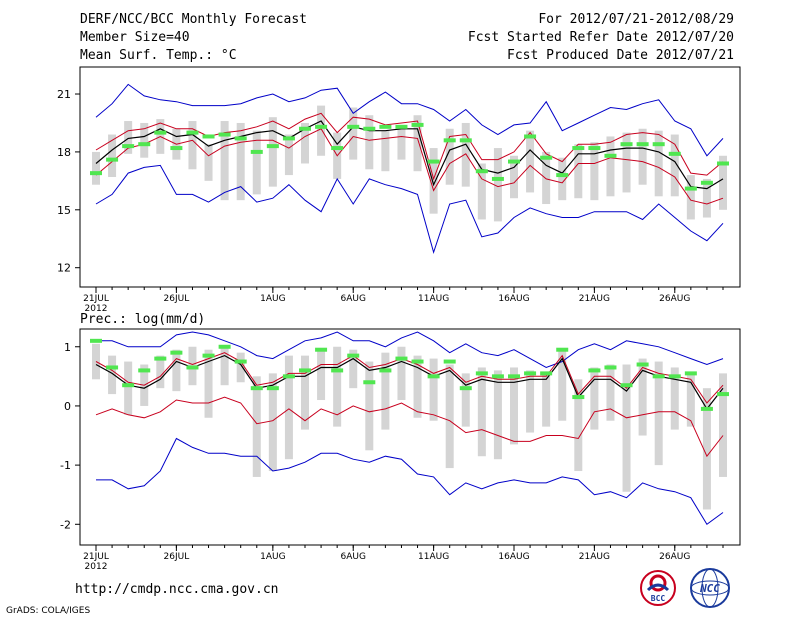 The height and width of the screenshot is (618, 800). I want to click on x-tick-year: 2012, so click(96, 567).